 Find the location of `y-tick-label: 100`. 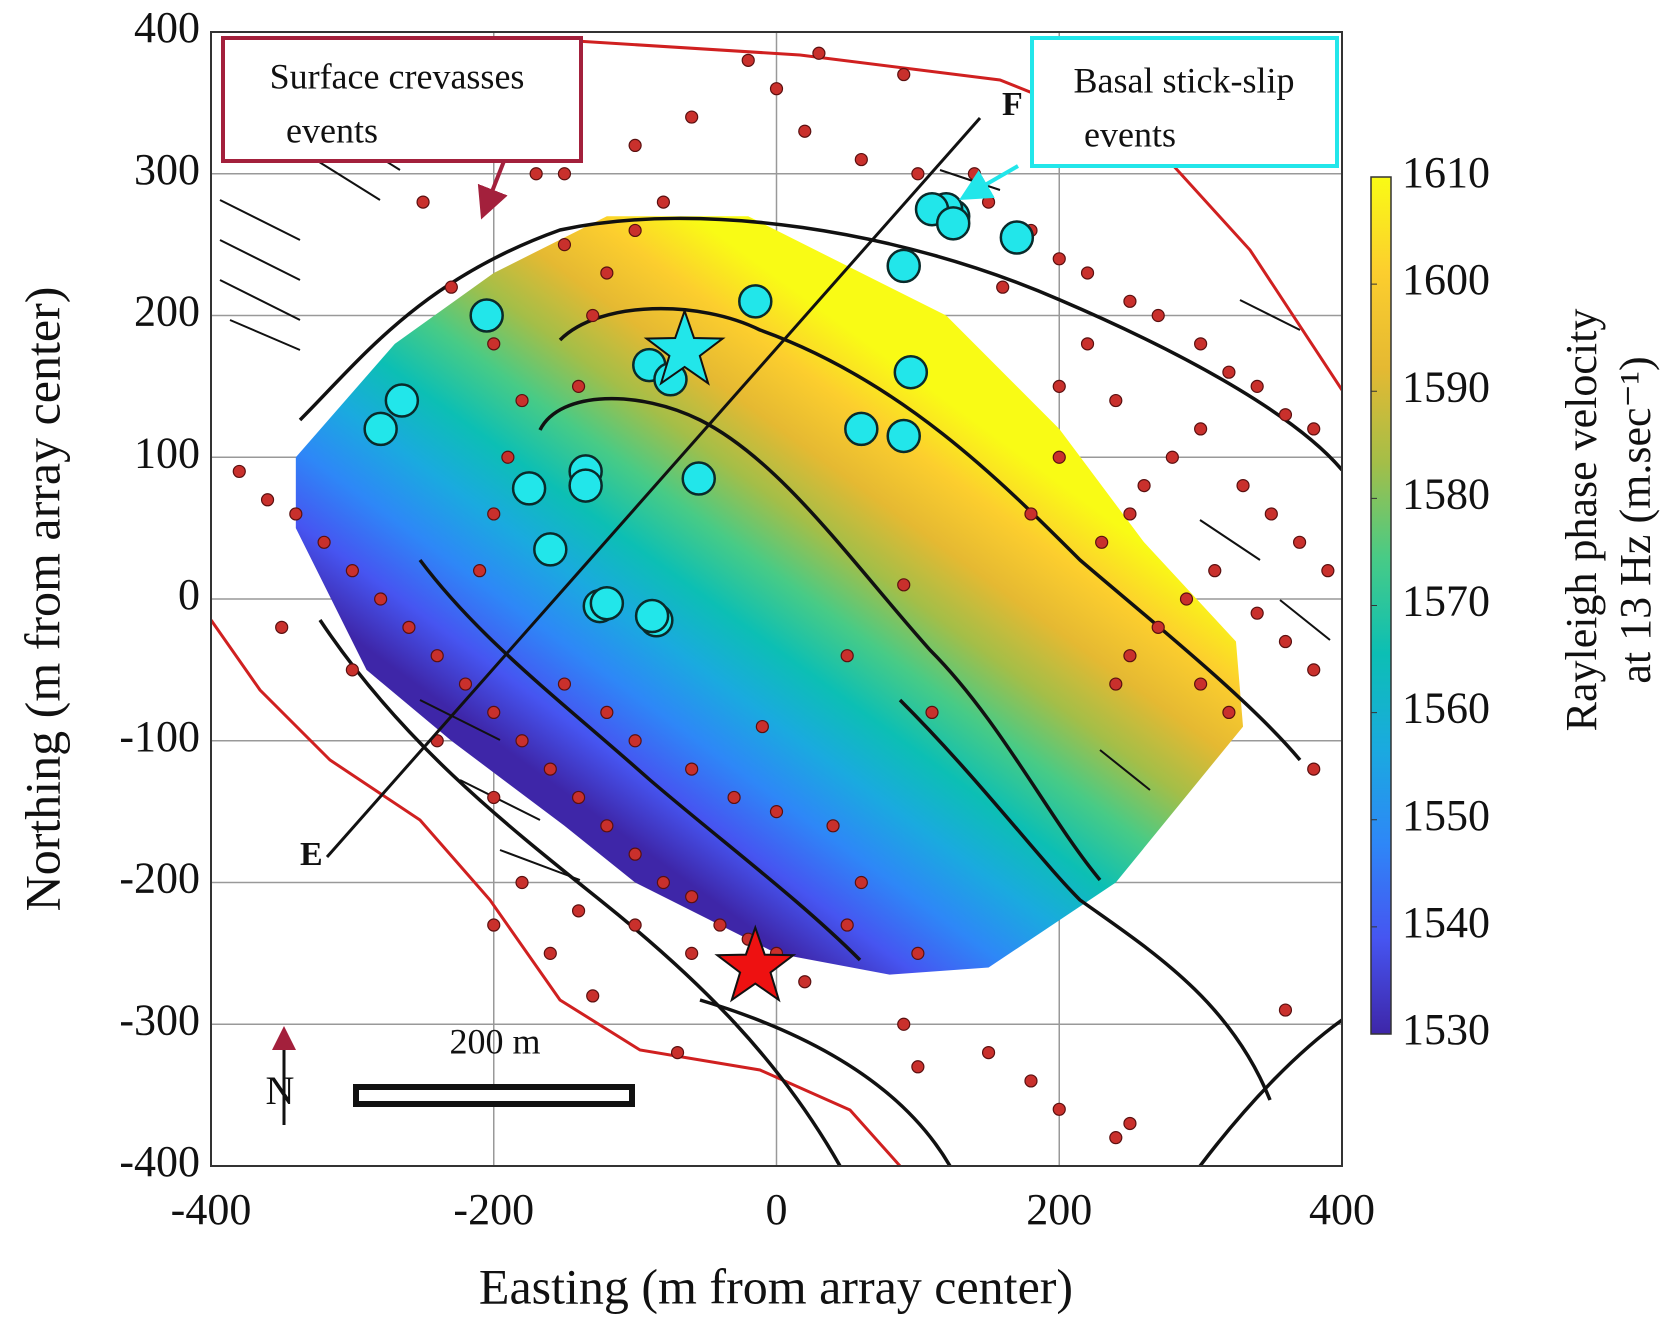

y-tick-label: 100 is located at coordinates (167, 452).